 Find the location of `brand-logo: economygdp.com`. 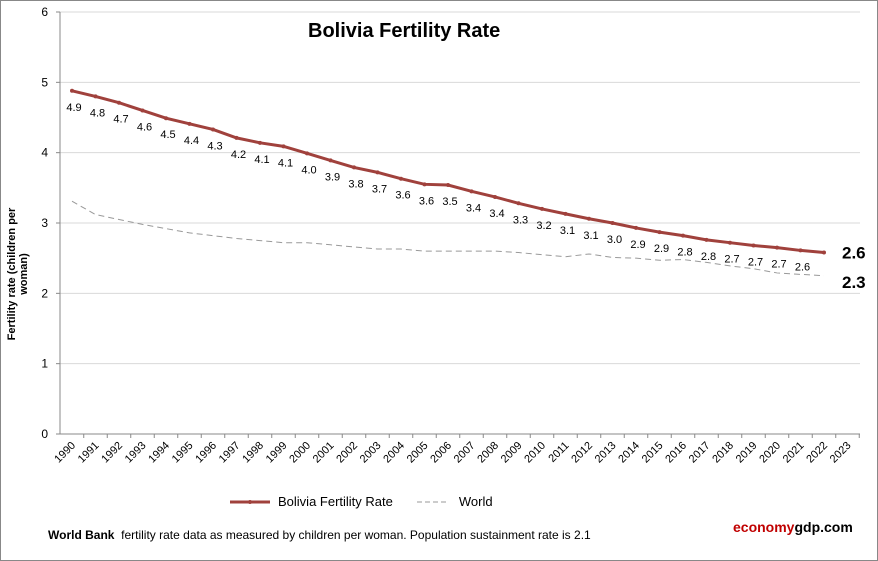

brand-logo: economygdp.com is located at coordinates (793, 527).